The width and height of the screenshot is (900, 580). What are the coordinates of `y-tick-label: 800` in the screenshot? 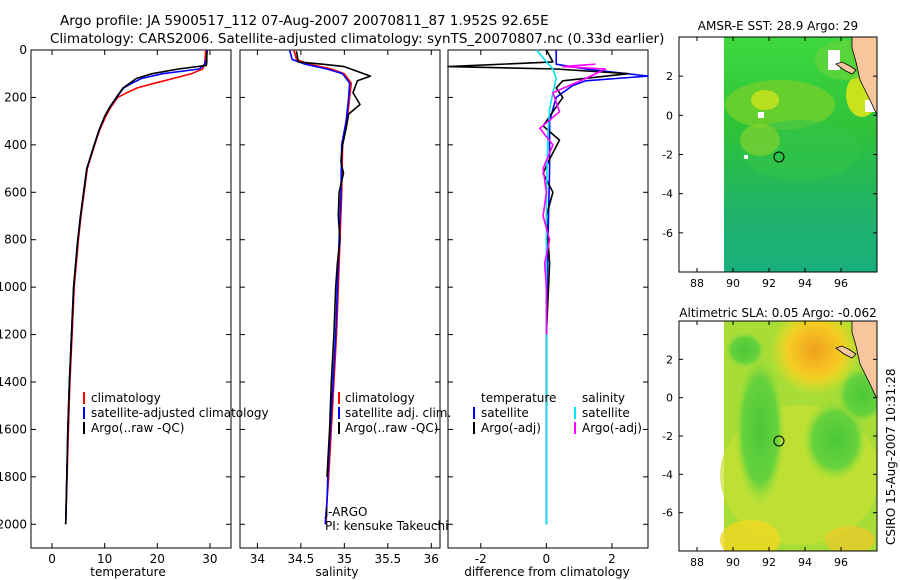 It's located at (15, 240).